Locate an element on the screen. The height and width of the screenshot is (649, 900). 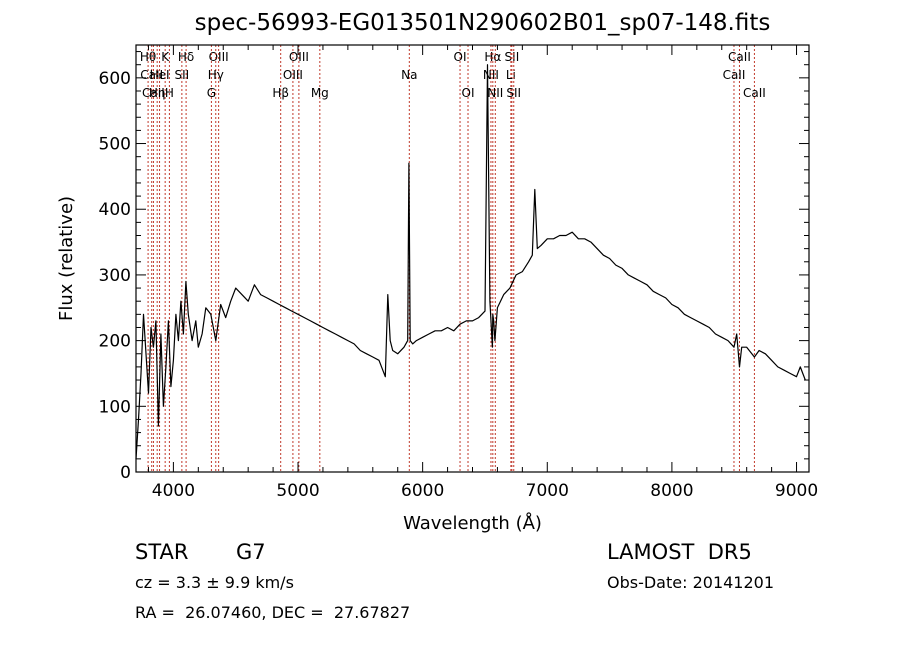
x-tick-label: 4000 is located at coordinates (173, 491).